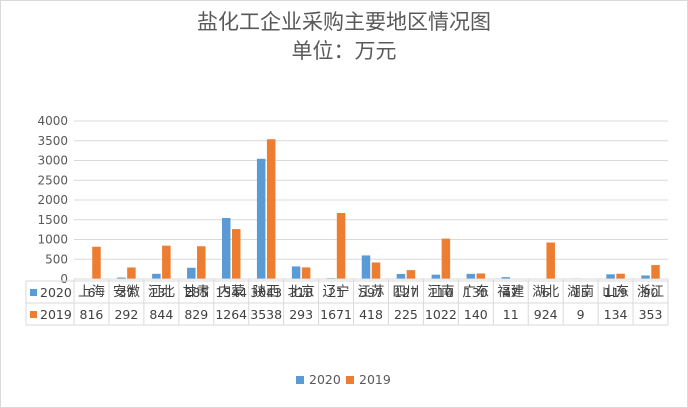 The image size is (688, 408). I want to click on data-label: 597, so click(371, 292).